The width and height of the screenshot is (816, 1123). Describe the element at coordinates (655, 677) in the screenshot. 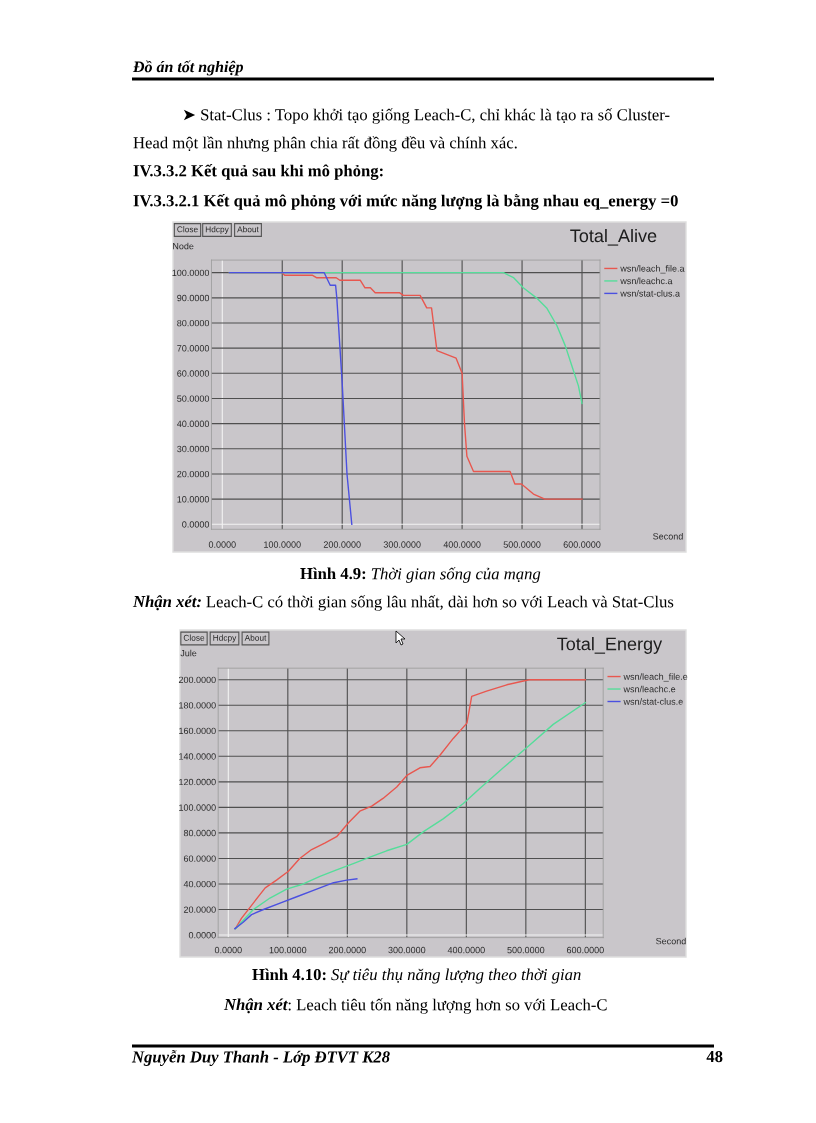

I see `legend-label: wsn/leach_file.e` at that location.